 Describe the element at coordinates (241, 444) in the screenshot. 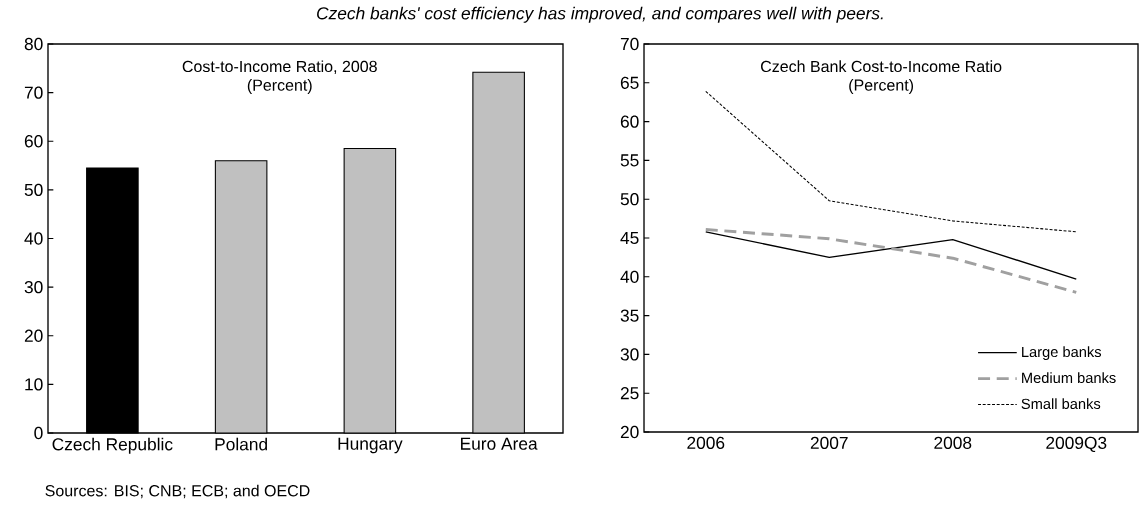

I see `x-tick-label: Poland` at that location.